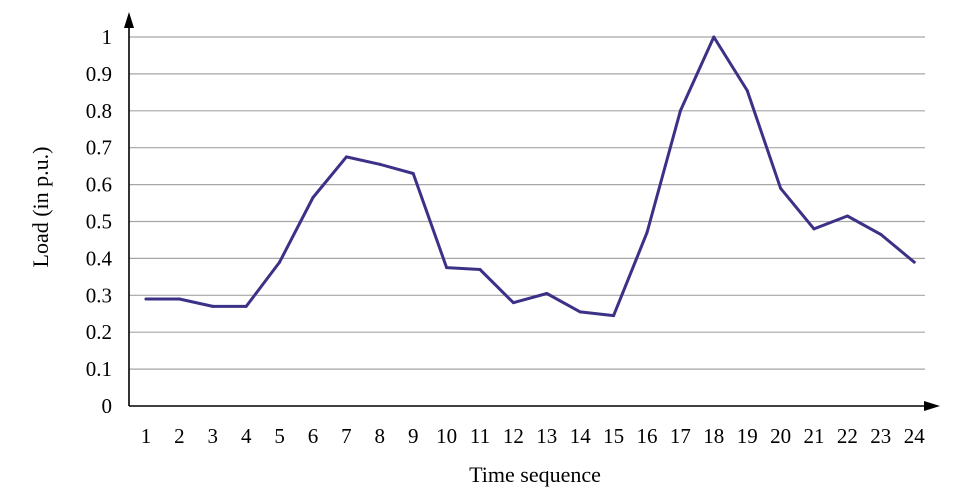 This screenshot has width=980, height=501. I want to click on y-tick-label: 0.1, so click(99, 369).